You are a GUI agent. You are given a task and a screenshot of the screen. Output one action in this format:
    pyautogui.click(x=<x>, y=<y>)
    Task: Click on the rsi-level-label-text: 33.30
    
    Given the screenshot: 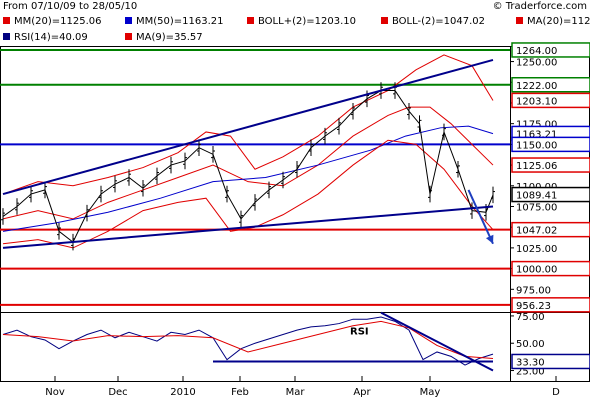 What is the action you would take?
    pyautogui.click(x=530, y=362)
    